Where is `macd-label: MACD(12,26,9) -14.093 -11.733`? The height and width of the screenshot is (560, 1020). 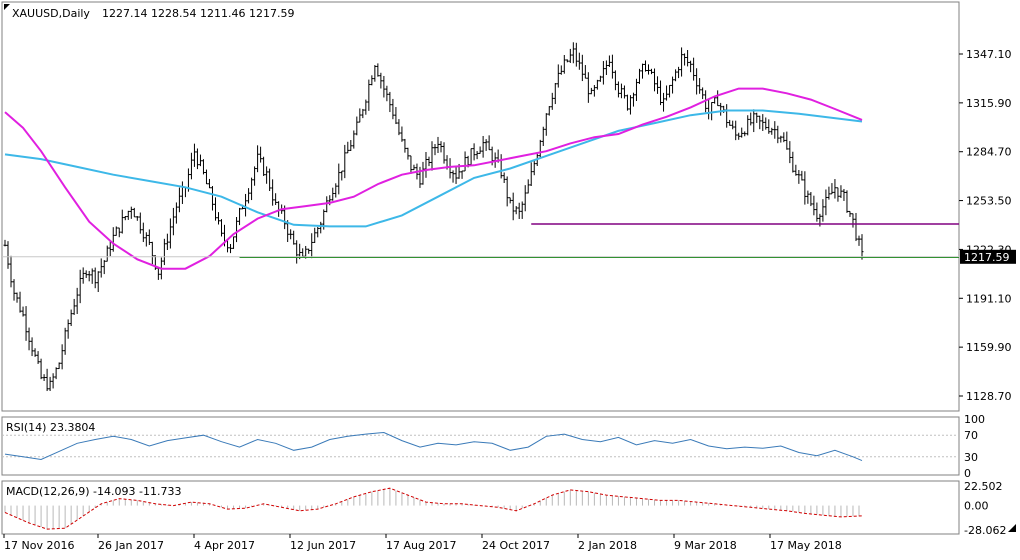 macd-label: MACD(12,26,9) -14.093 -11.733 is located at coordinates (93, 491).